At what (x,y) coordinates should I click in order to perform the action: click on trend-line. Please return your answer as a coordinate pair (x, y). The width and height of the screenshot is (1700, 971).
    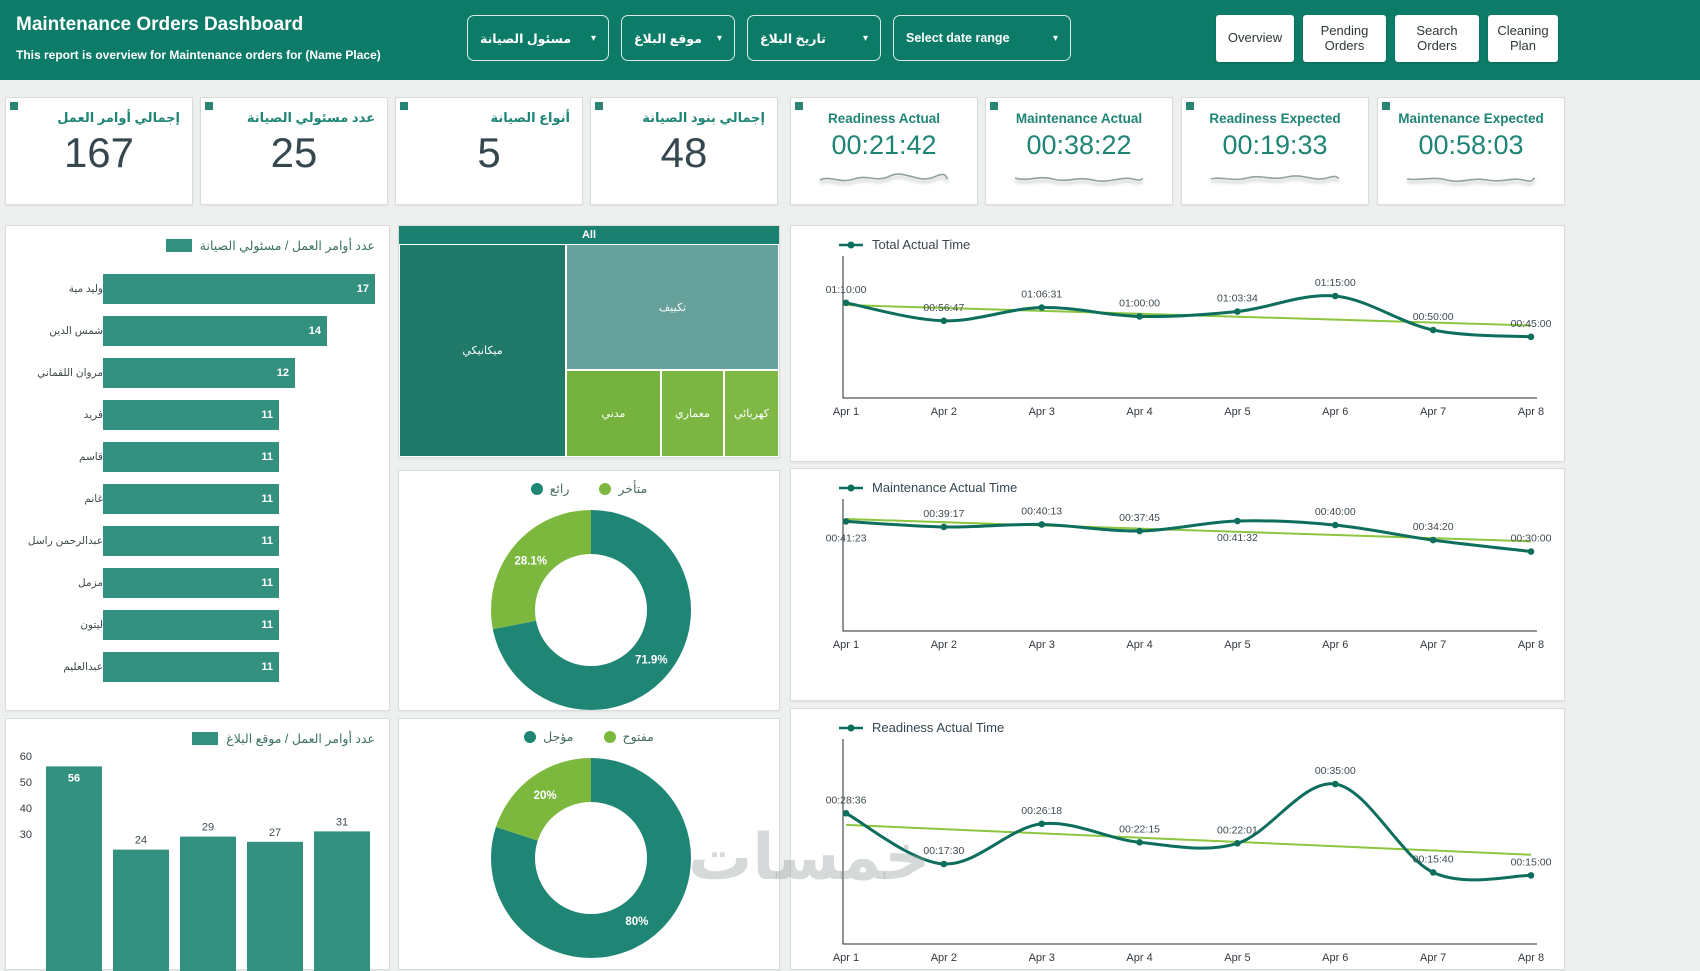
    Looking at the image, I should click on (1188, 839).